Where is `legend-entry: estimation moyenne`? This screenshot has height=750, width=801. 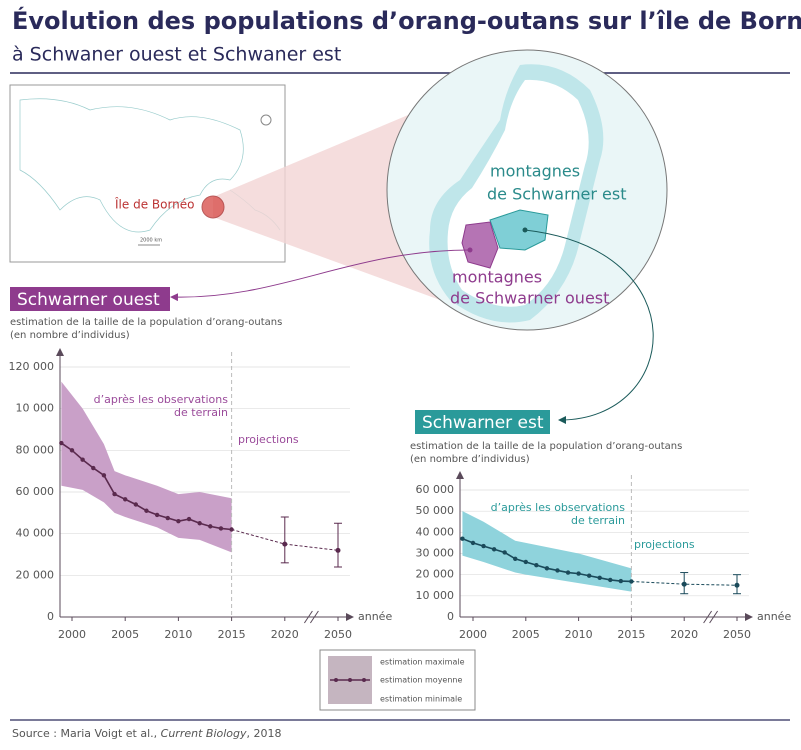
legend-entry: estimation moyenne is located at coordinates (421, 680).